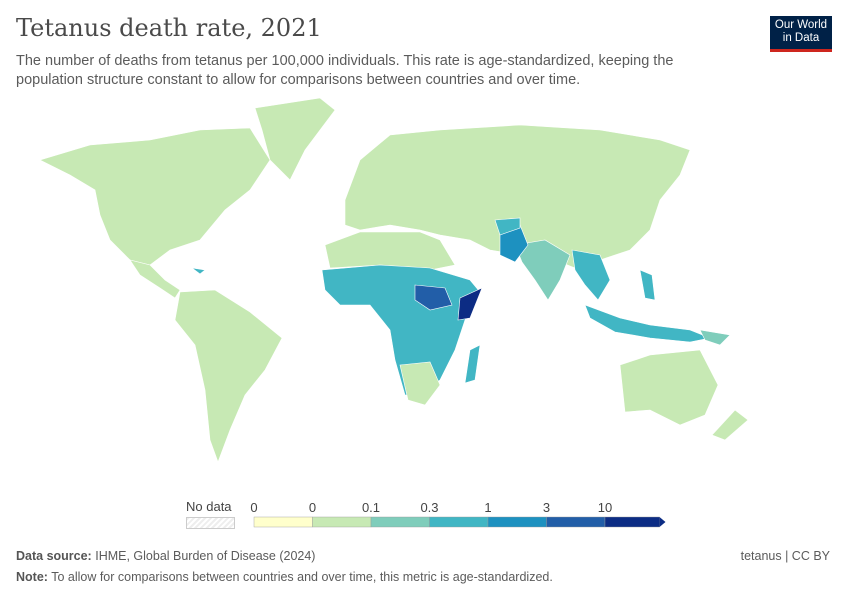 The image size is (850, 600). What do you see at coordinates (295, 139) in the screenshot?
I see `greenland` at bounding box center [295, 139].